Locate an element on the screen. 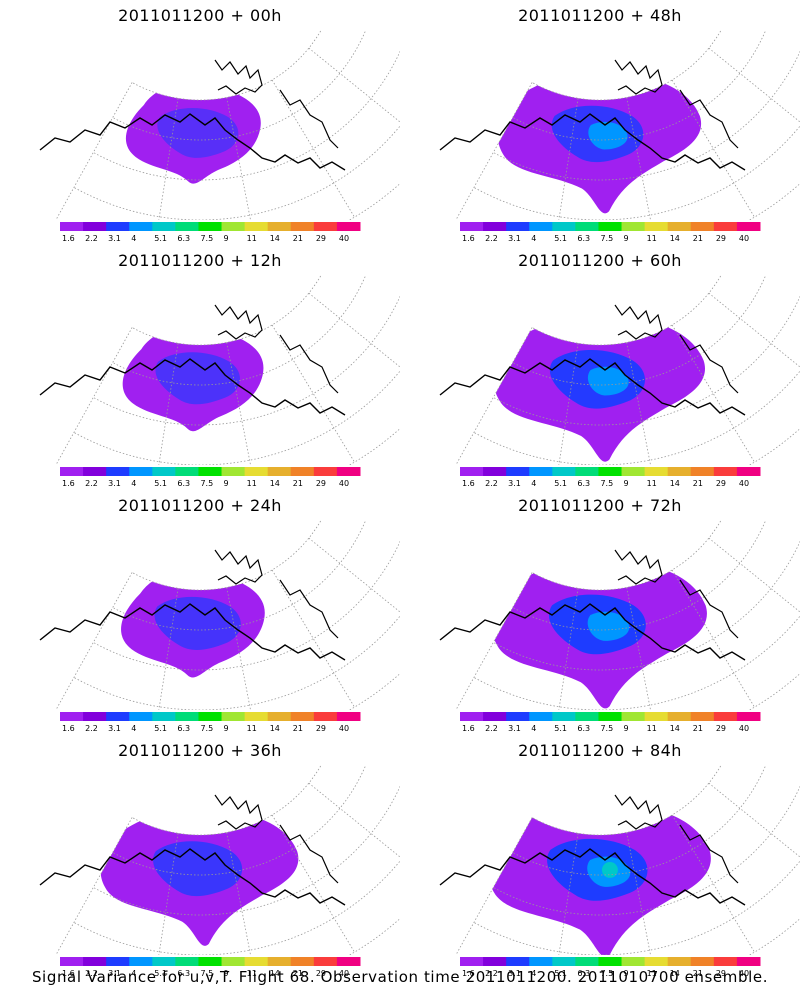 Image resolution: width=800 pixels, height=1000 pixels. colorbar-label: 21 is located at coordinates (698, 728).